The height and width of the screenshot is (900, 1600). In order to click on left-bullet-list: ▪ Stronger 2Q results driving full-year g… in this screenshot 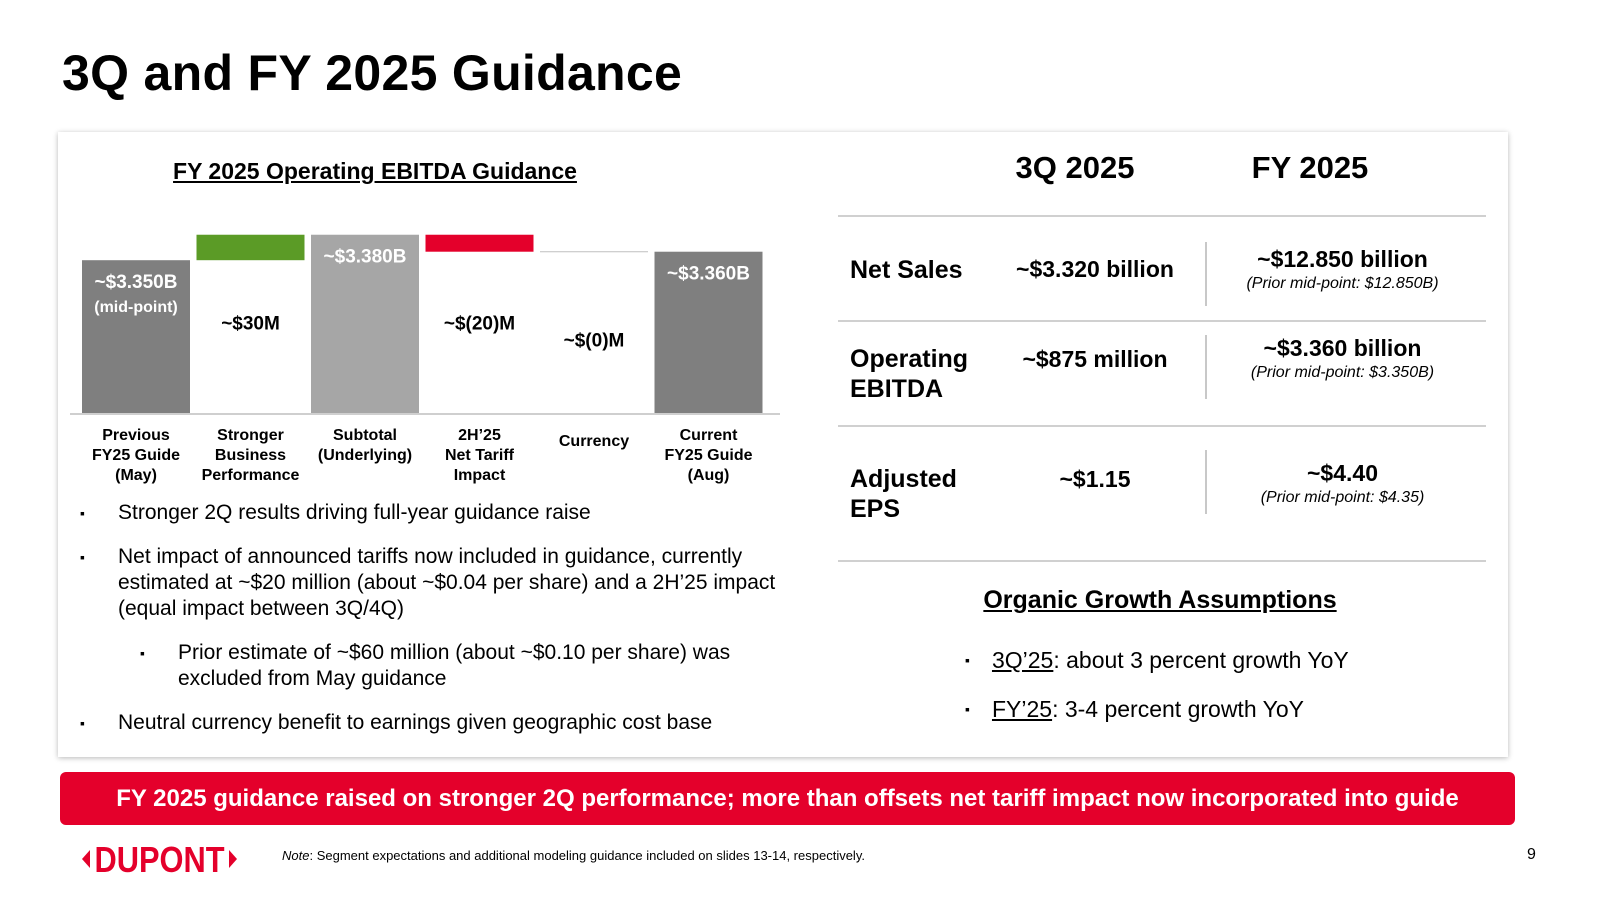, I will do `click(430, 627)`.